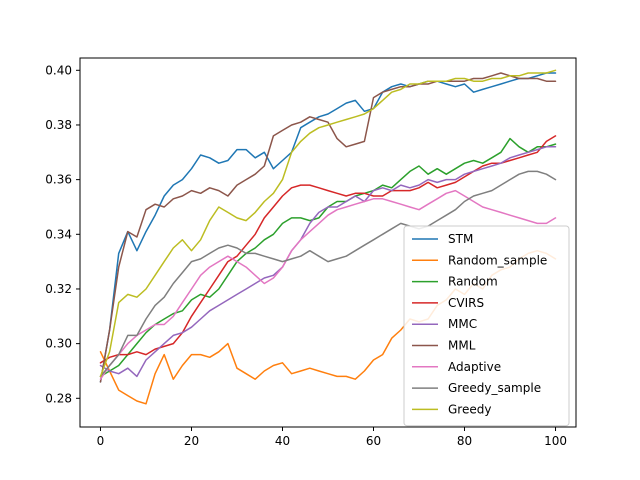 The height and width of the screenshot is (480, 640). What do you see at coordinates (58, 180) in the screenshot?
I see `y-tick-label: 0.36` at bounding box center [58, 180].